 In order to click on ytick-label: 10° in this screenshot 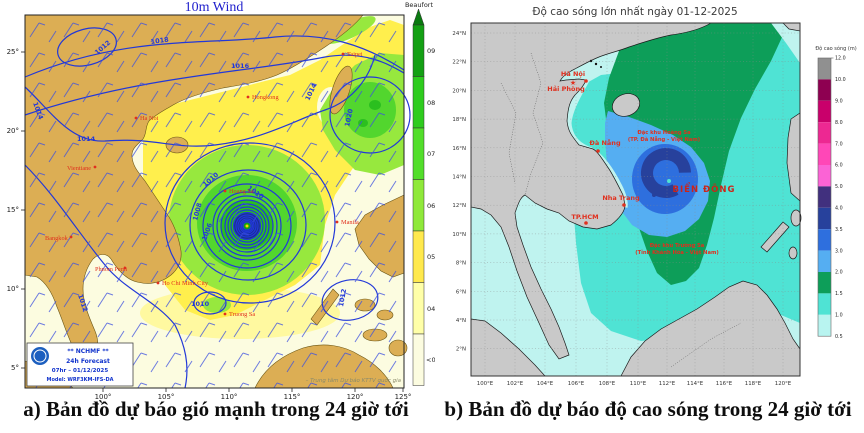, I will do `click(13, 289)`.